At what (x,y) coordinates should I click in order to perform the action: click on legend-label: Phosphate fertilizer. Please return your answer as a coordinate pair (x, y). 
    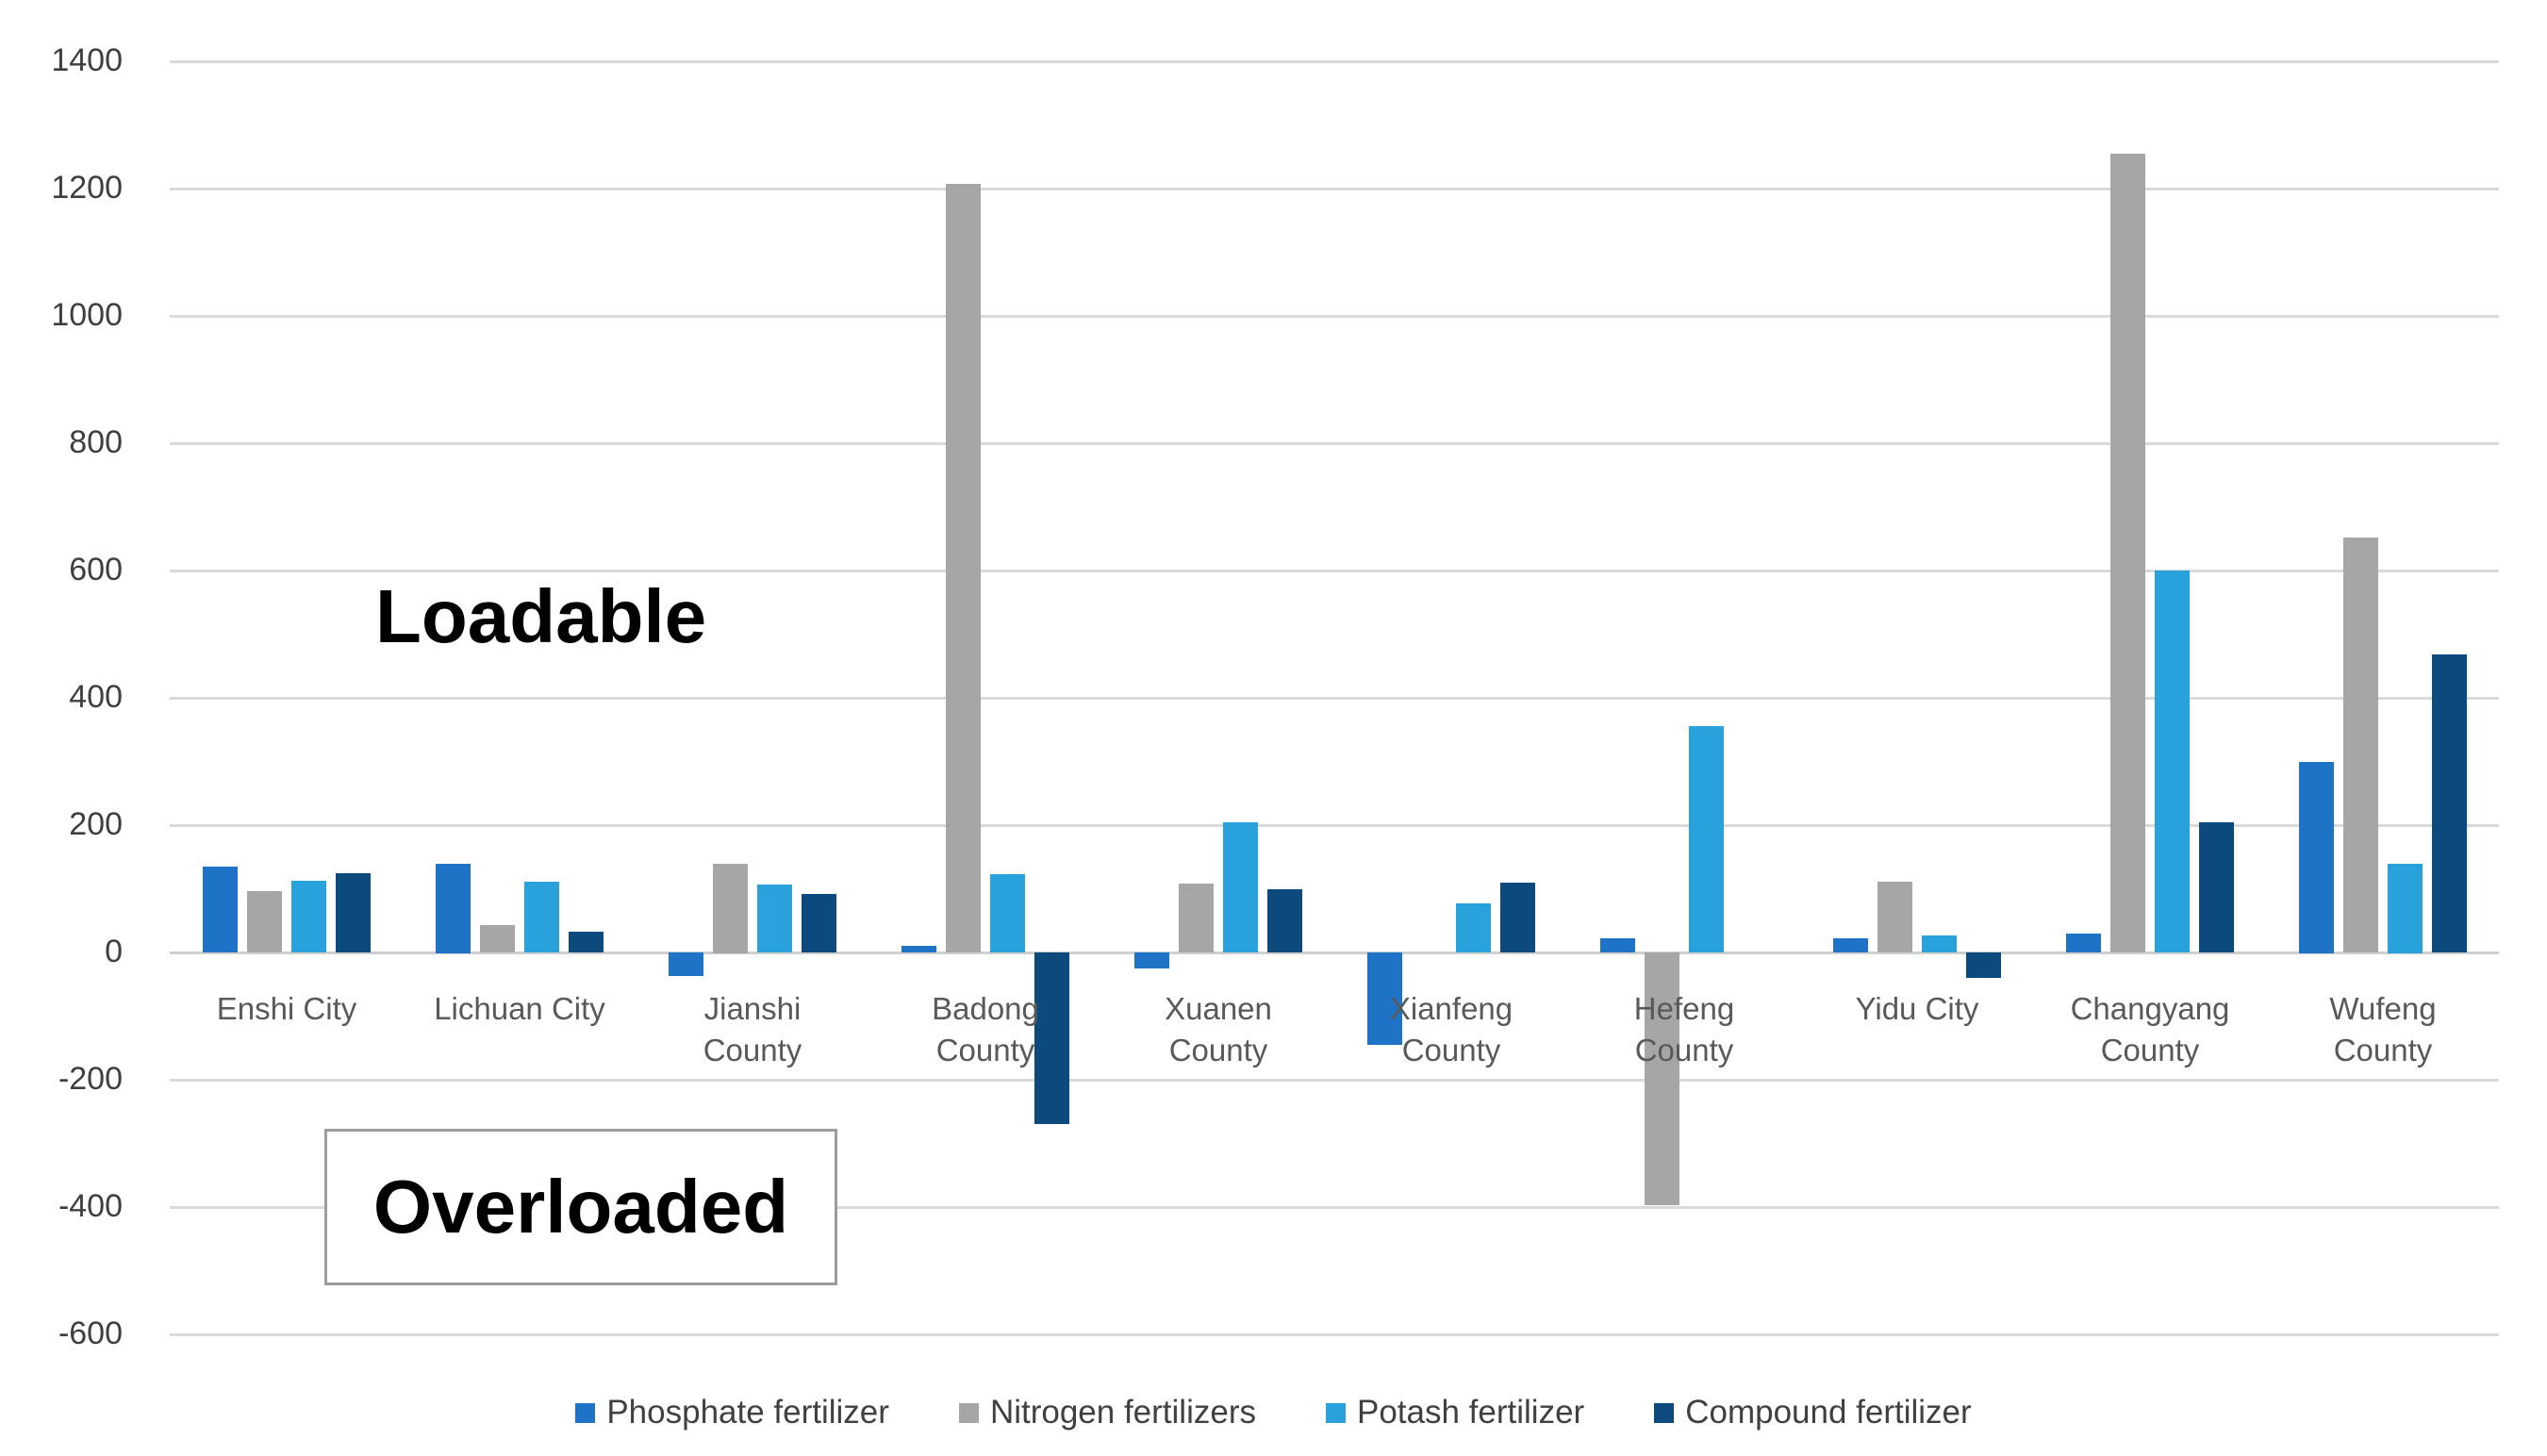
    Looking at the image, I should click on (747, 1412).